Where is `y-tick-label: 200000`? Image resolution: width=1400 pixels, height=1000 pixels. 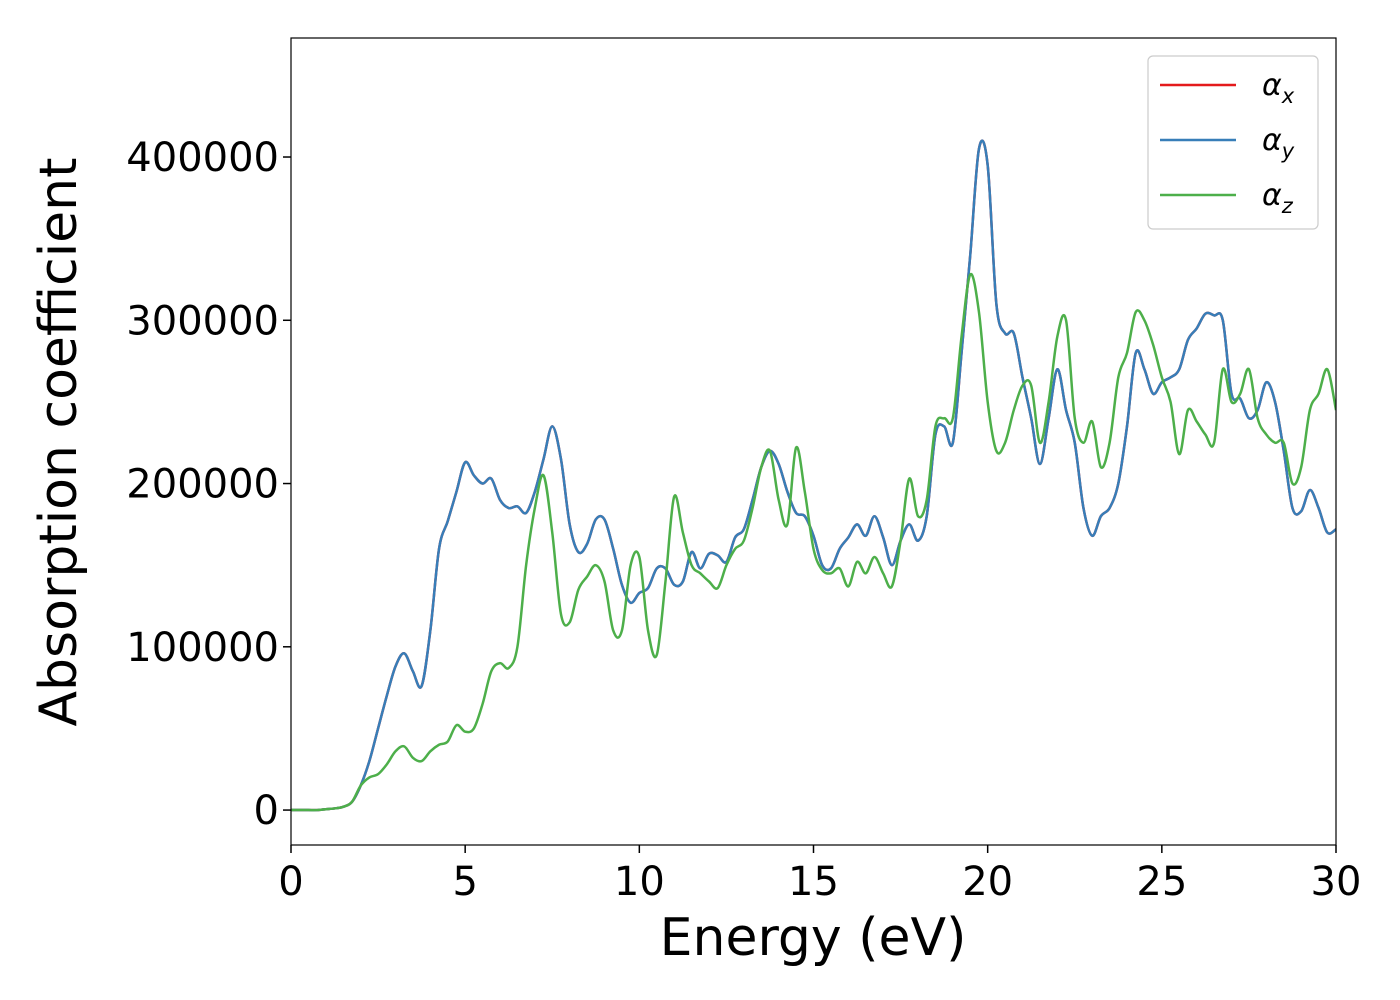 y-tick-label: 200000 is located at coordinates (202, 485).